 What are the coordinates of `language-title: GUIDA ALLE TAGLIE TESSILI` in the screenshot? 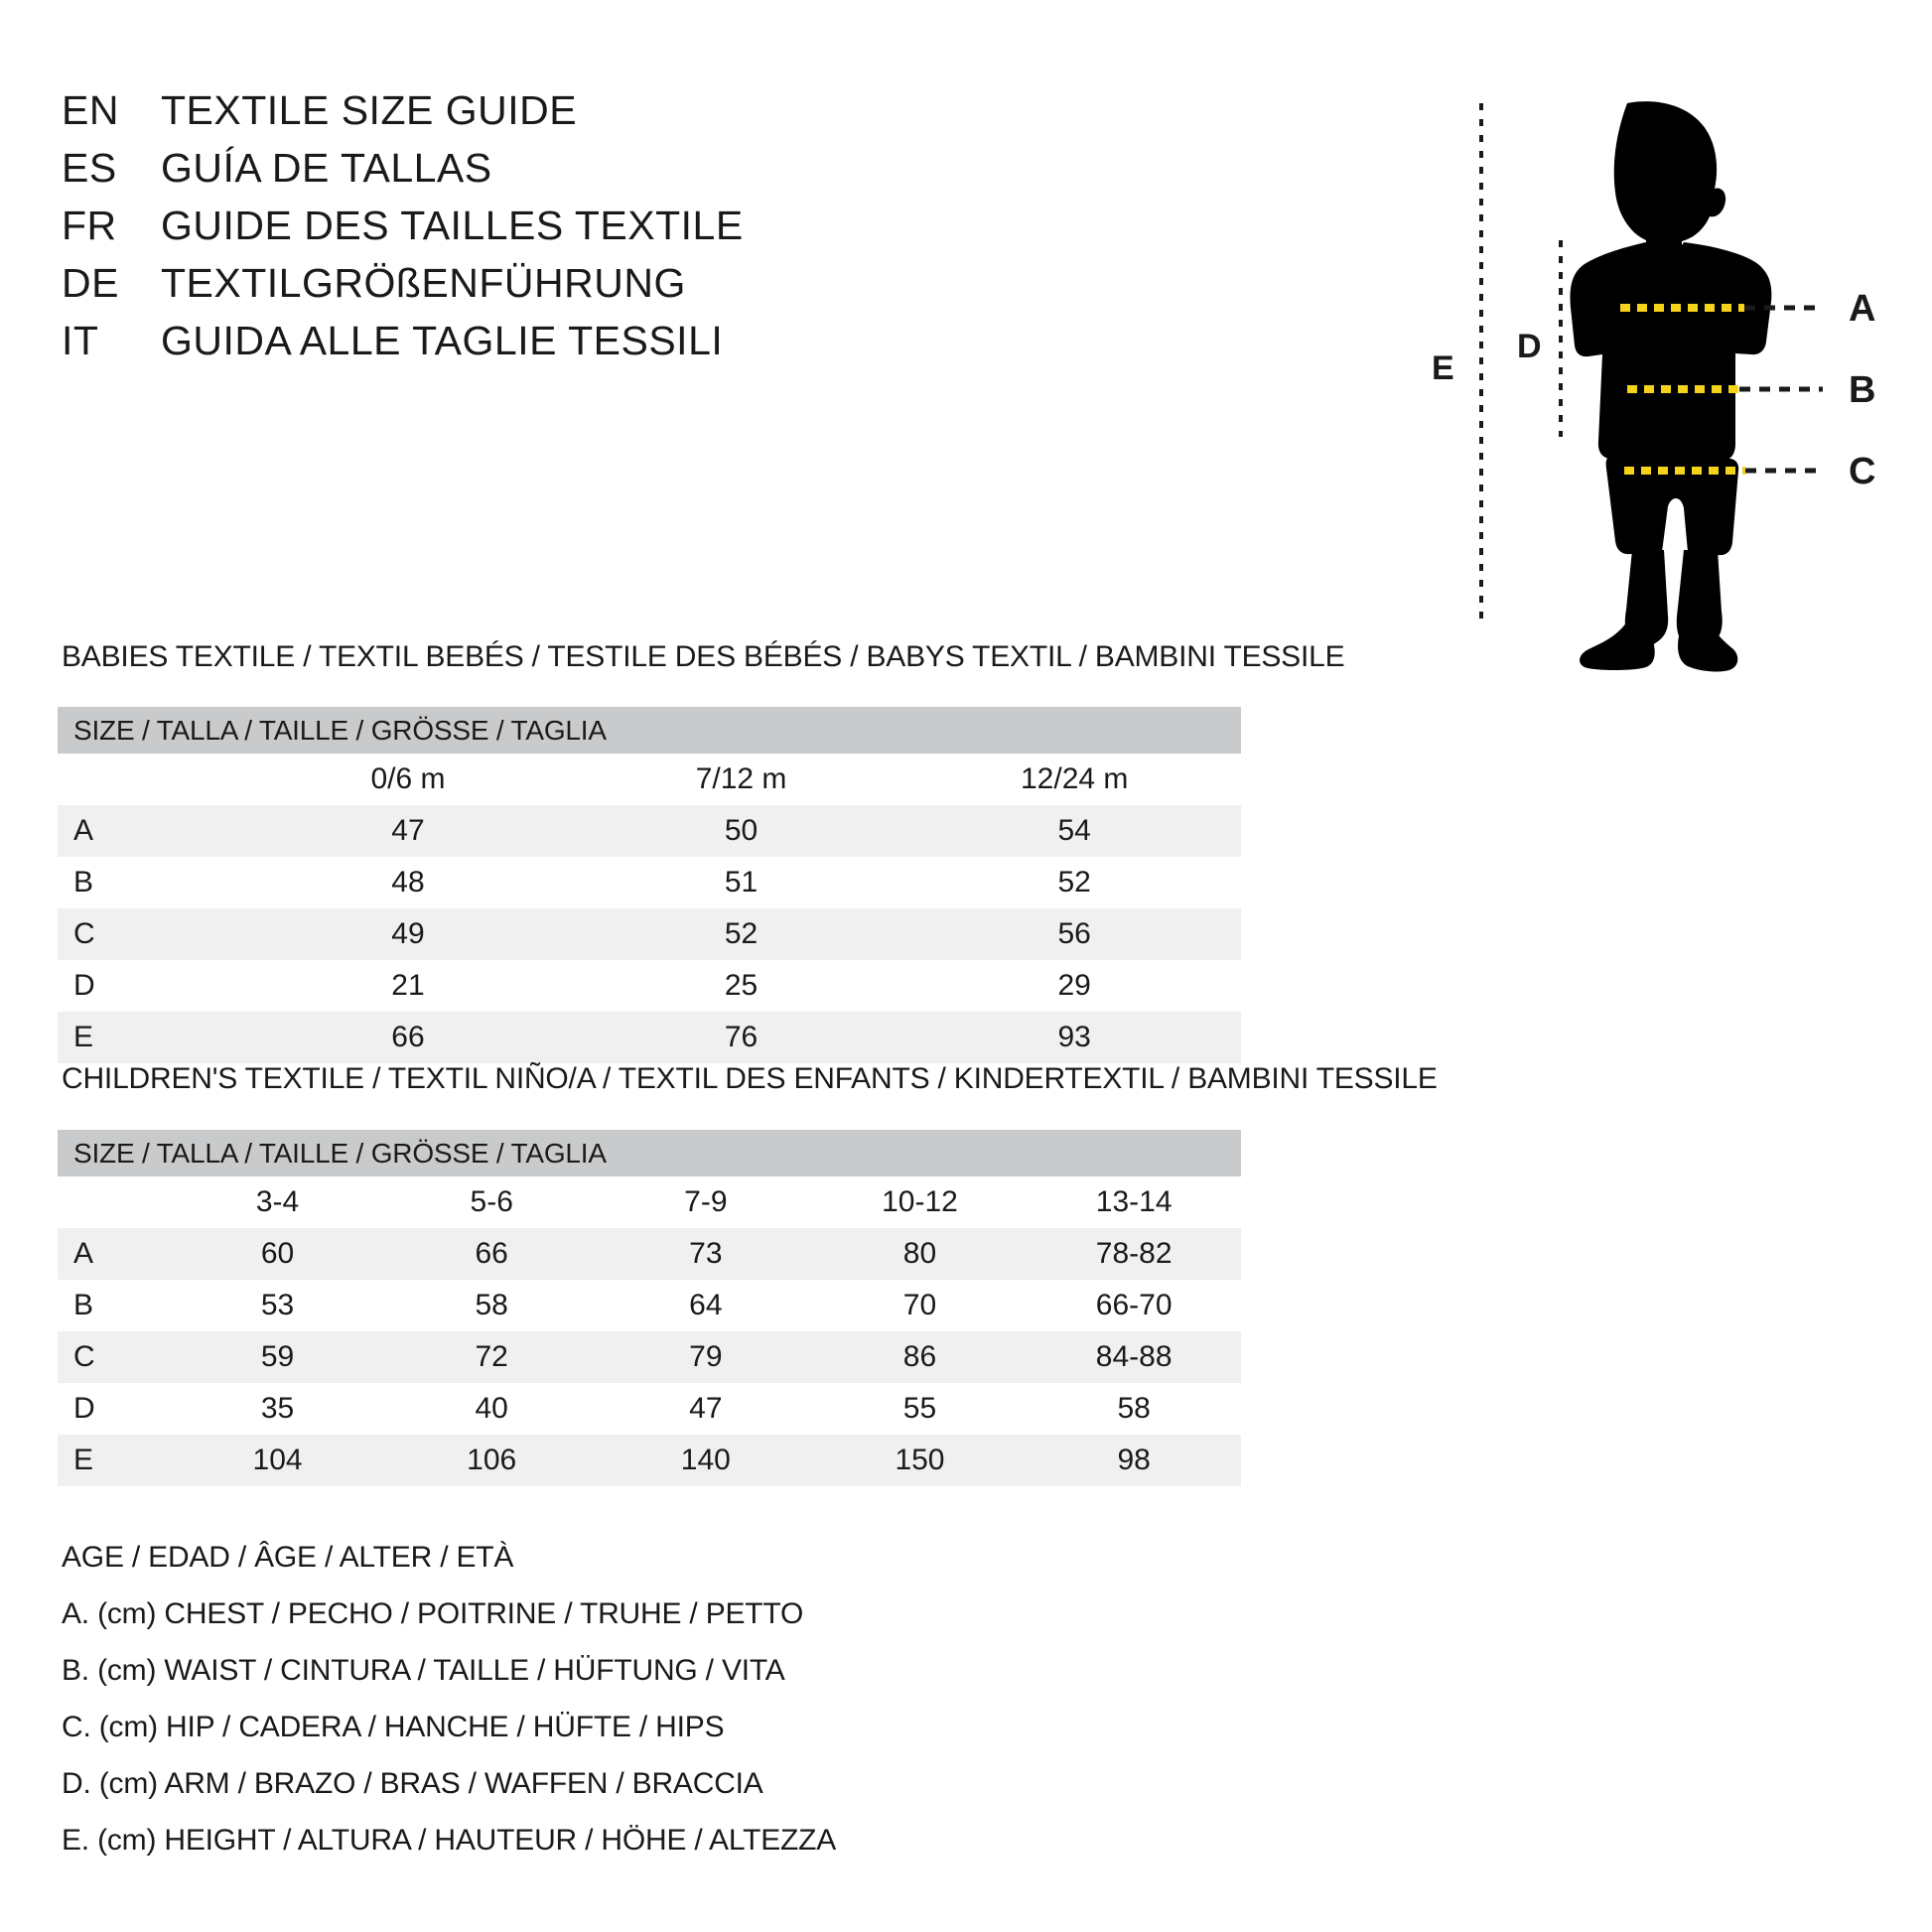 It's located at (442, 340).